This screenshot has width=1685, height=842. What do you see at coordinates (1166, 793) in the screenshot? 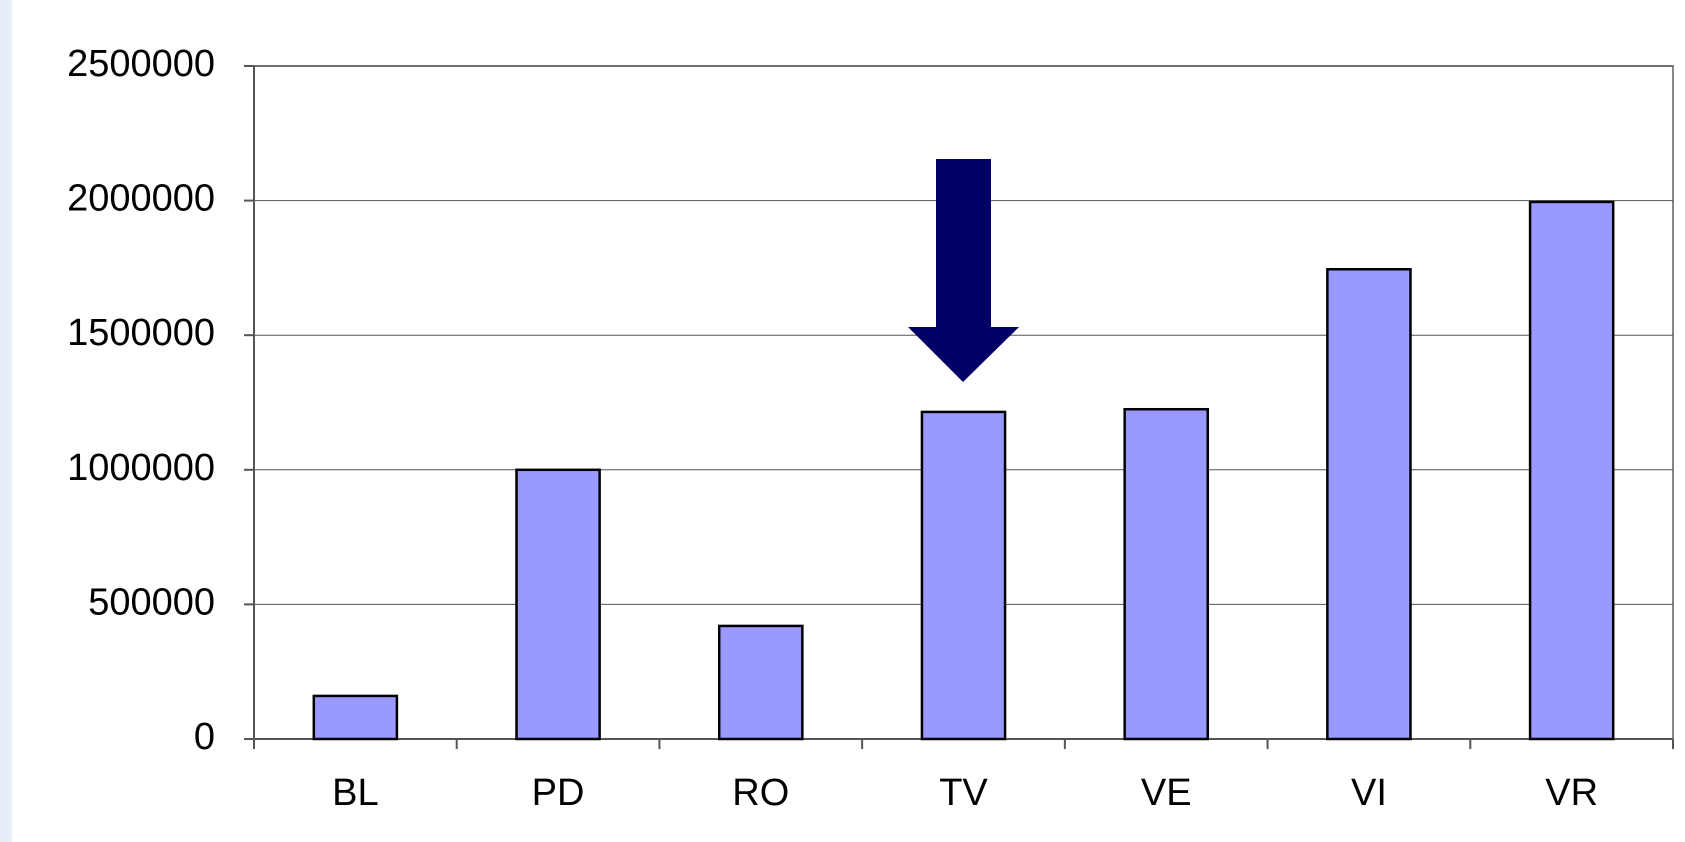
I see `x-tick-label: VE` at bounding box center [1166, 793].